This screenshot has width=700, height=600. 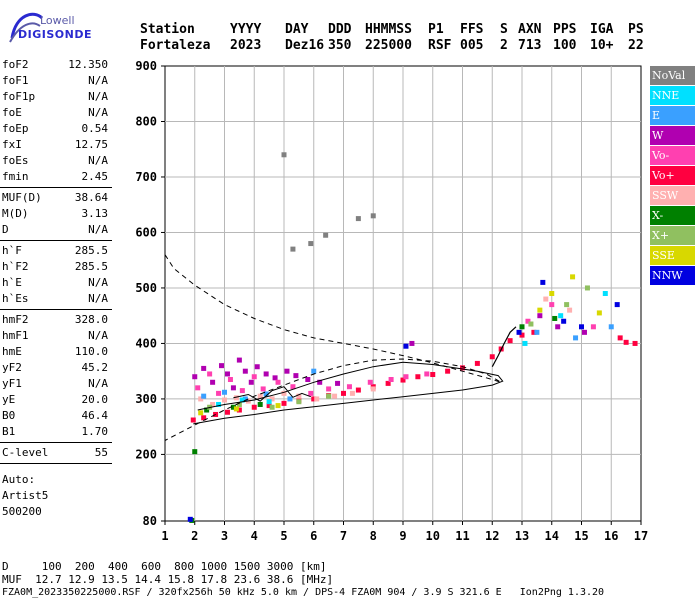 What do you see at coordinates (672, 275) in the screenshot?
I see `legend-item: NNW` at bounding box center [672, 275].